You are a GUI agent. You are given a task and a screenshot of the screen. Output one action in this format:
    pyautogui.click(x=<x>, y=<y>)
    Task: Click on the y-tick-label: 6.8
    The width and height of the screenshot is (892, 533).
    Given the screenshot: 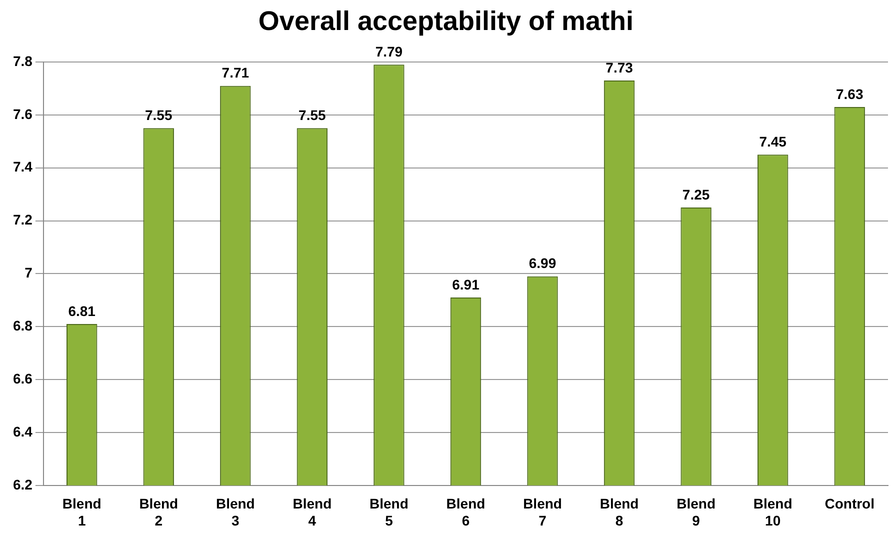 What is the action you would take?
    pyautogui.click(x=22, y=325)
    